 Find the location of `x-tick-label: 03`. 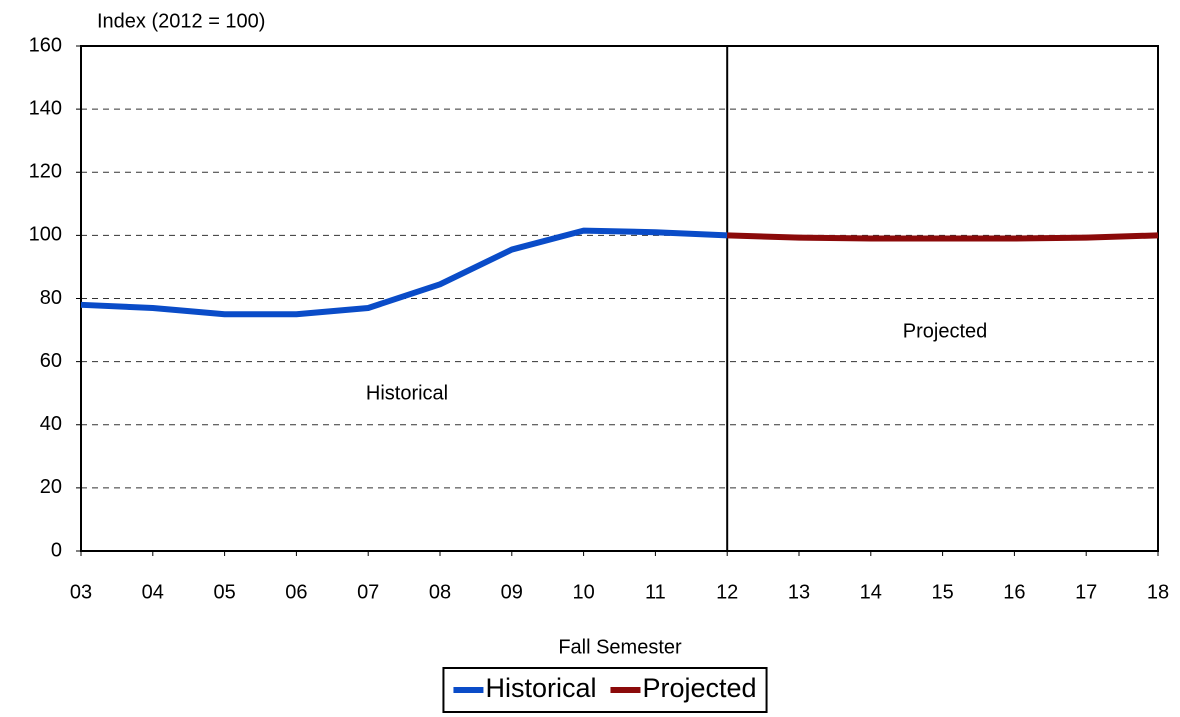

x-tick-label: 03 is located at coordinates (81, 592).